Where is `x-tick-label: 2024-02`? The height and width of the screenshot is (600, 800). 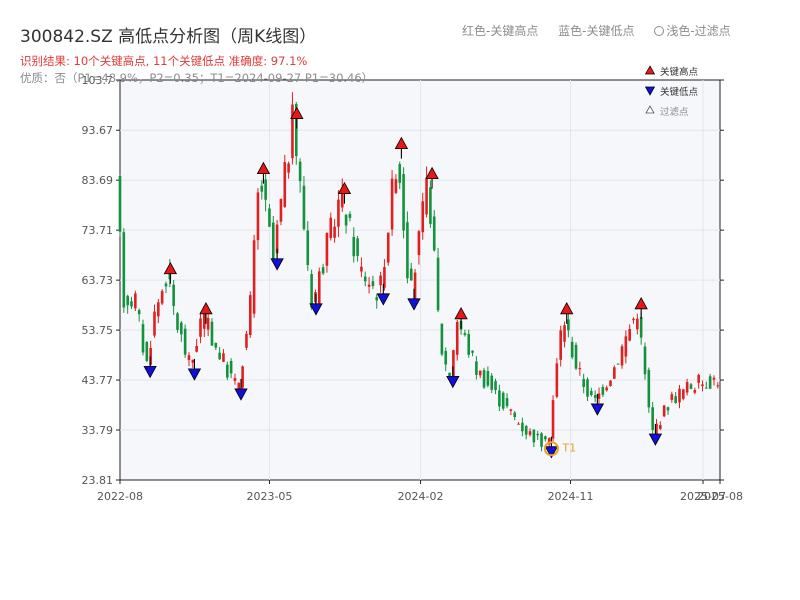 x-tick-label: 2024-02 is located at coordinates (421, 496).